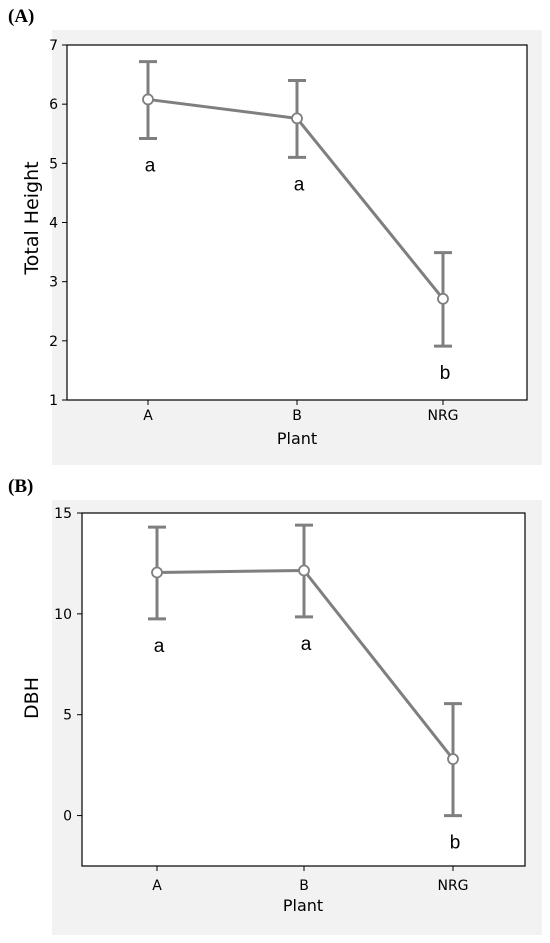 This screenshot has width=550, height=943. I want to click on chart-a-x-tick-label: NRG, so click(442, 416).